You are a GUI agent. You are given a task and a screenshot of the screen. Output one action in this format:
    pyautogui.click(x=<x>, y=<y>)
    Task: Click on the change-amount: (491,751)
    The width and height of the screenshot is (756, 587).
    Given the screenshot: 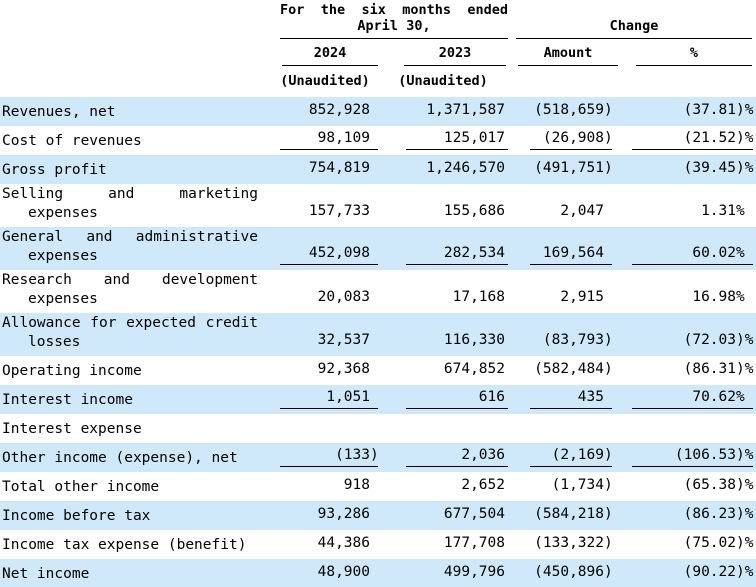 What is the action you would take?
    pyautogui.click(x=563, y=169)
    